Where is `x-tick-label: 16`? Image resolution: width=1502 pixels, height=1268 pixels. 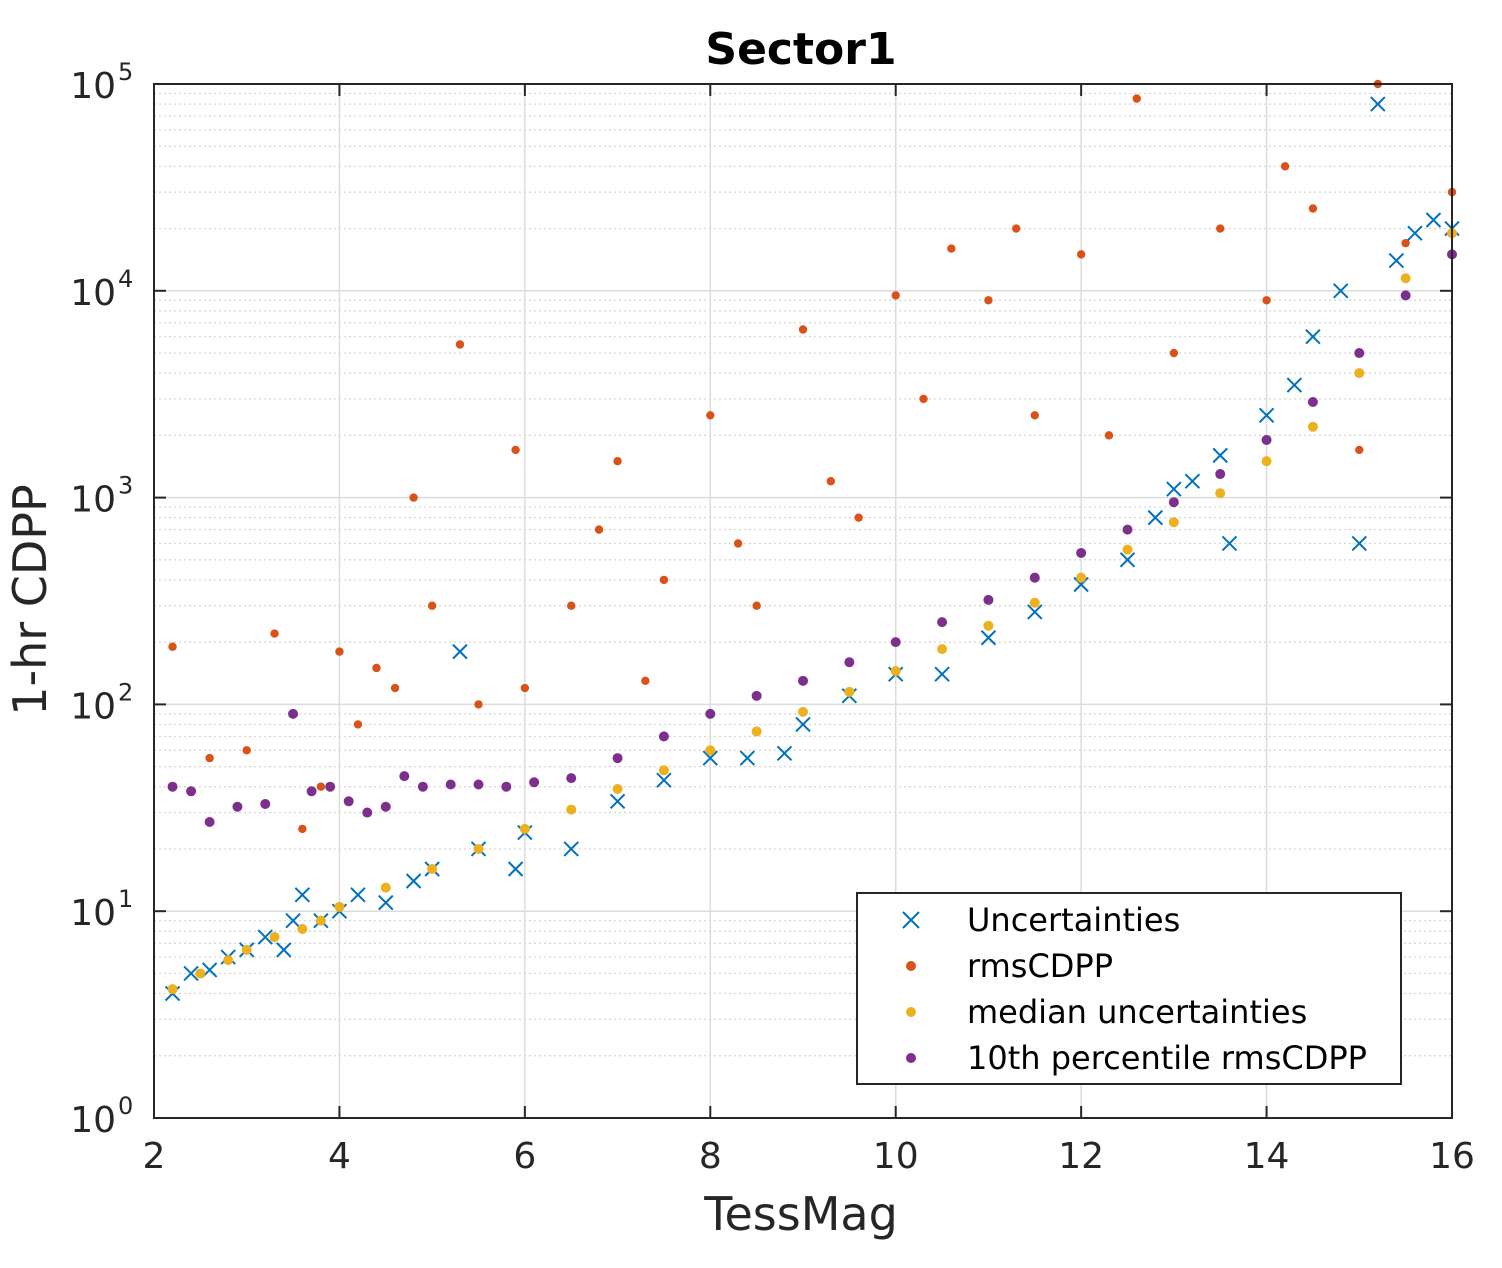 x-tick-label: 16 is located at coordinates (1452, 1156).